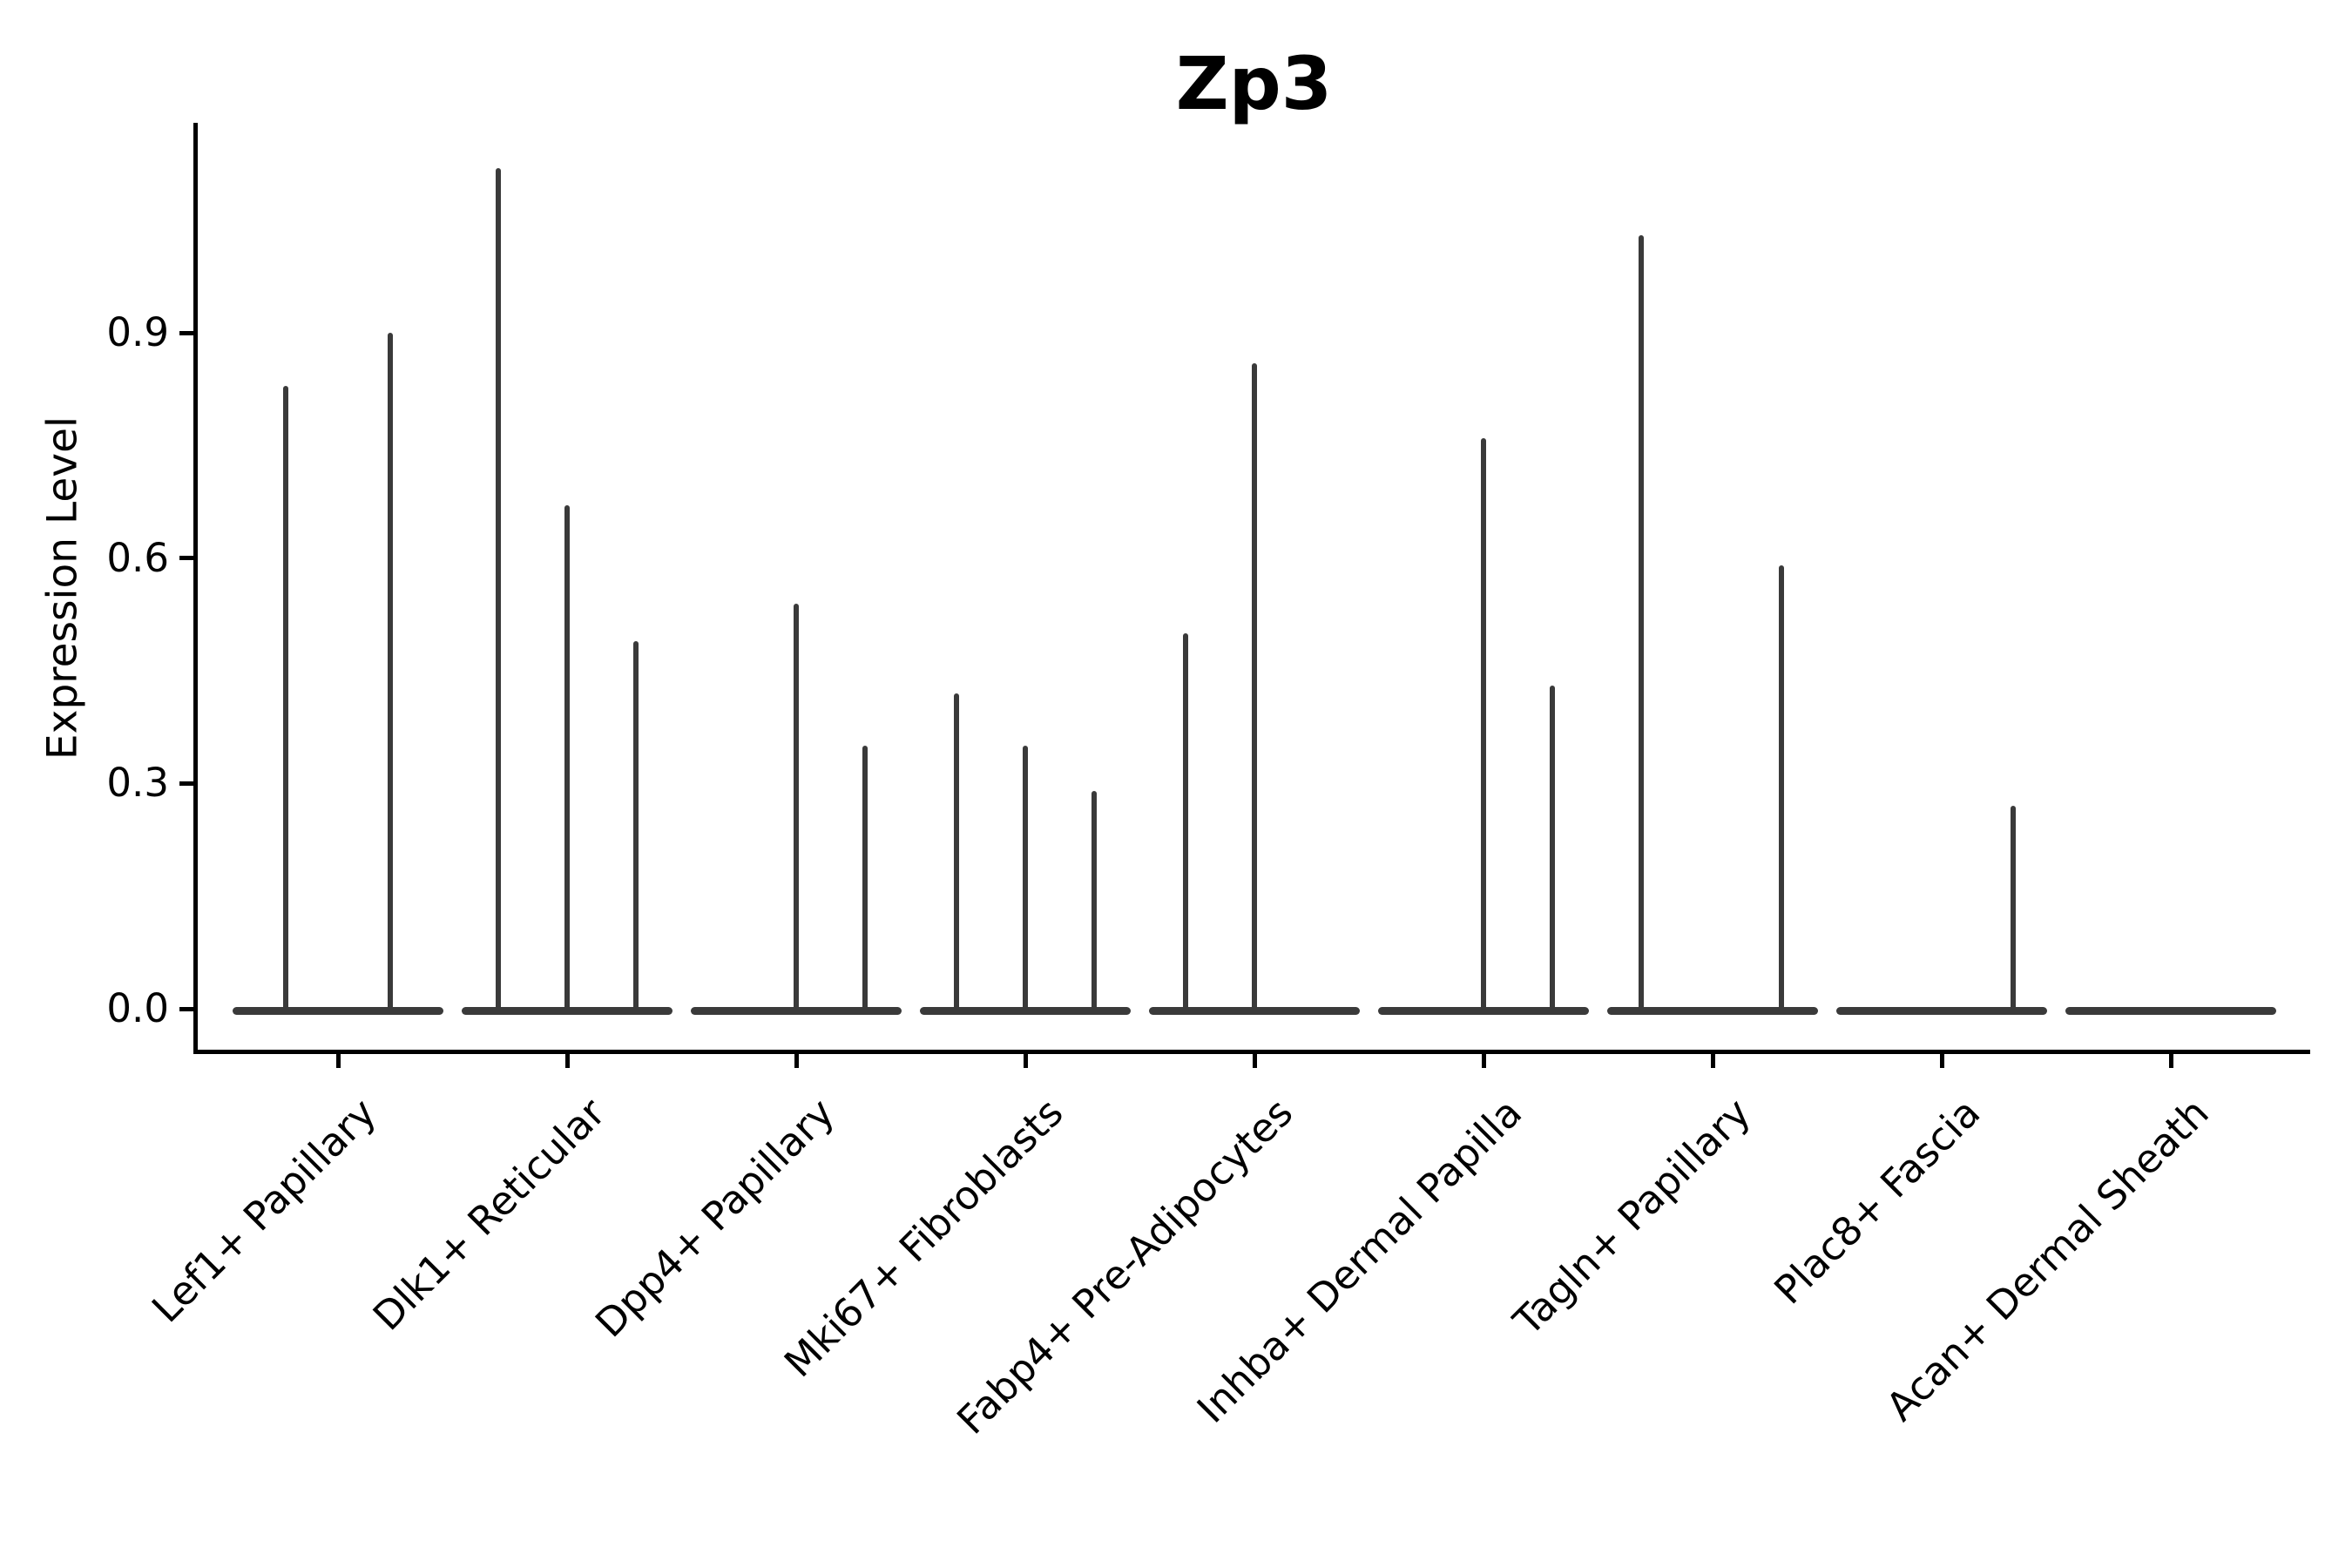 Image resolution: width=2352 pixels, height=1568 pixels. I want to click on y-tick-label: 0.9, so click(137, 332).